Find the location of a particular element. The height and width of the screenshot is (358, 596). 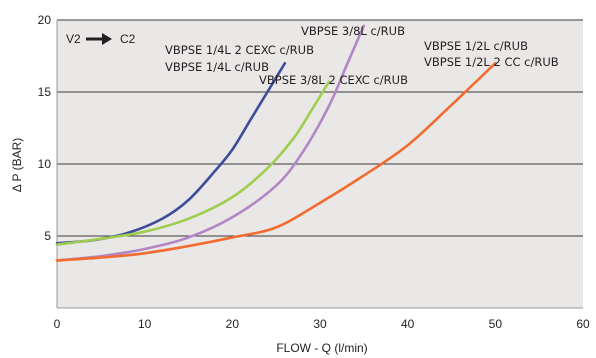

x-tick-label-20: 20 is located at coordinates (233, 324).